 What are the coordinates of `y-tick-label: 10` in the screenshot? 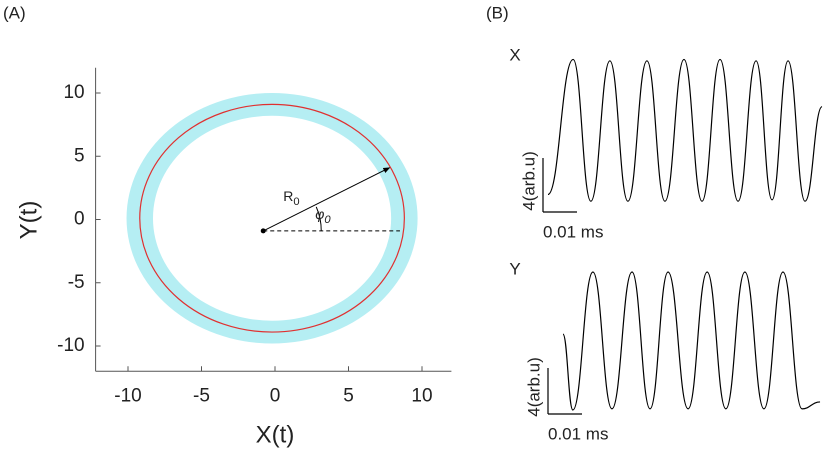 It's located at (73, 92).